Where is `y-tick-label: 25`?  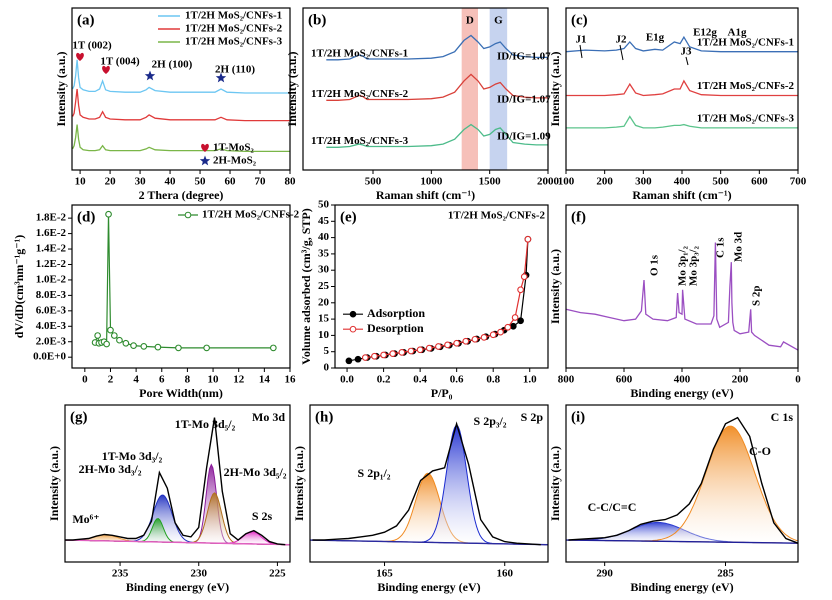
y-tick-label: 25 is located at coordinates (324, 286).